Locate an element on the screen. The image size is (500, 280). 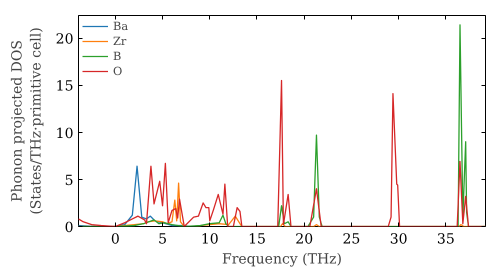
y-tick-label: 15 is located at coordinates (65, 86).